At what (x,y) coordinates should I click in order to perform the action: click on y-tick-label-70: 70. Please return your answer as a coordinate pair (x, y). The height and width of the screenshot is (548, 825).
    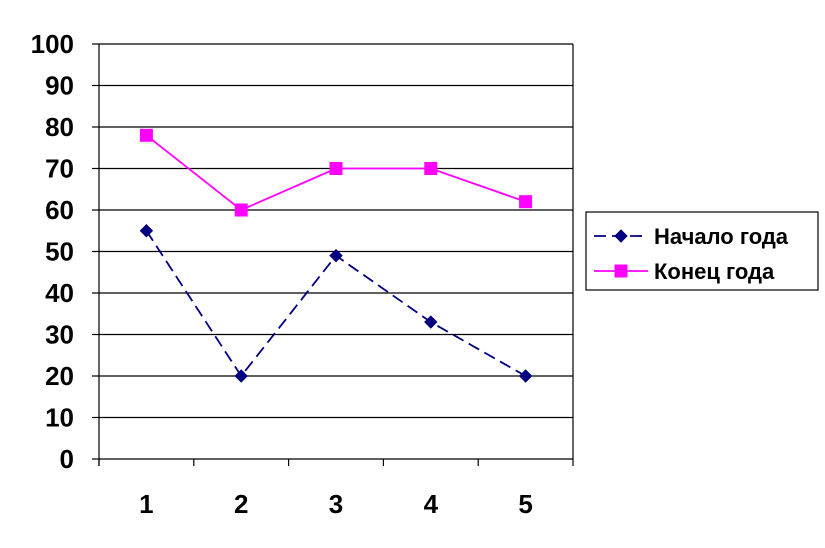
    Looking at the image, I should click on (59, 169).